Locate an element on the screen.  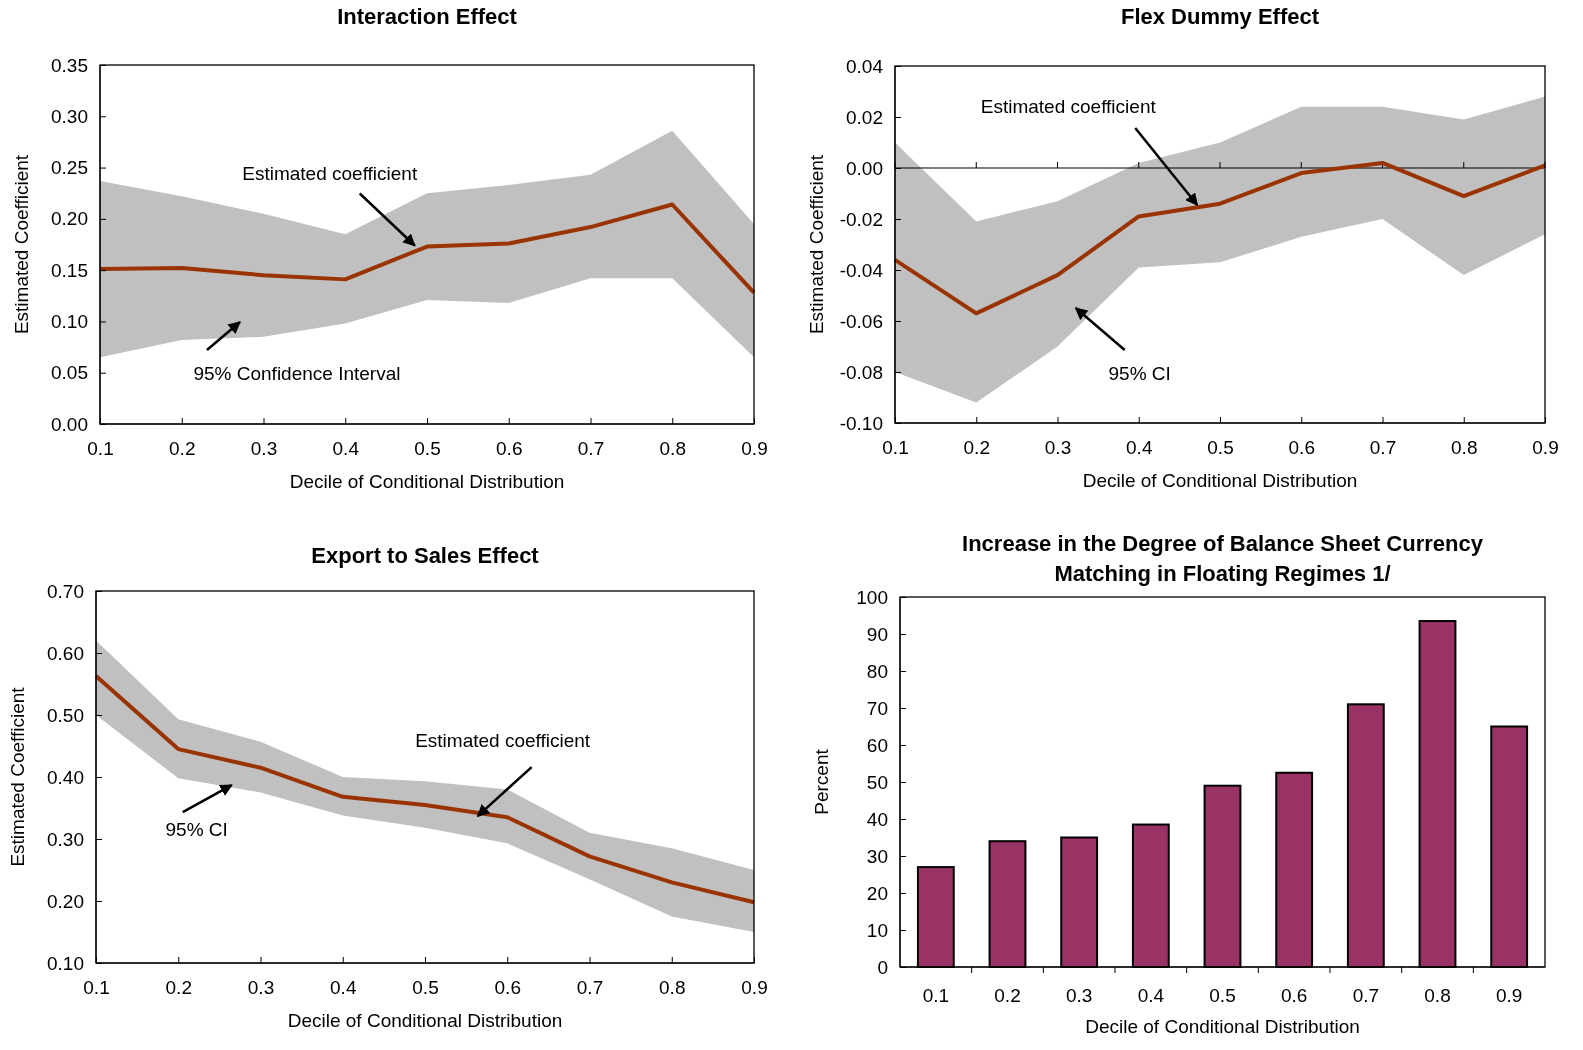
chart-title: Export to Sales Effect is located at coordinates (425, 555).